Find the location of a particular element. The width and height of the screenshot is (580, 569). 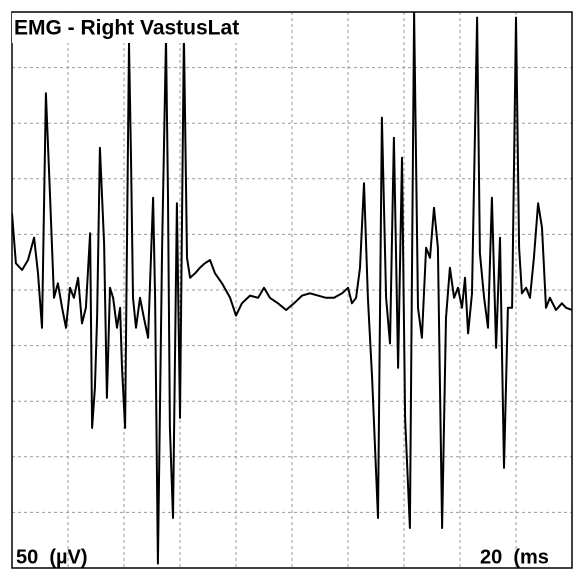

y-scale-label: 50 (µV) is located at coordinates (52, 557).